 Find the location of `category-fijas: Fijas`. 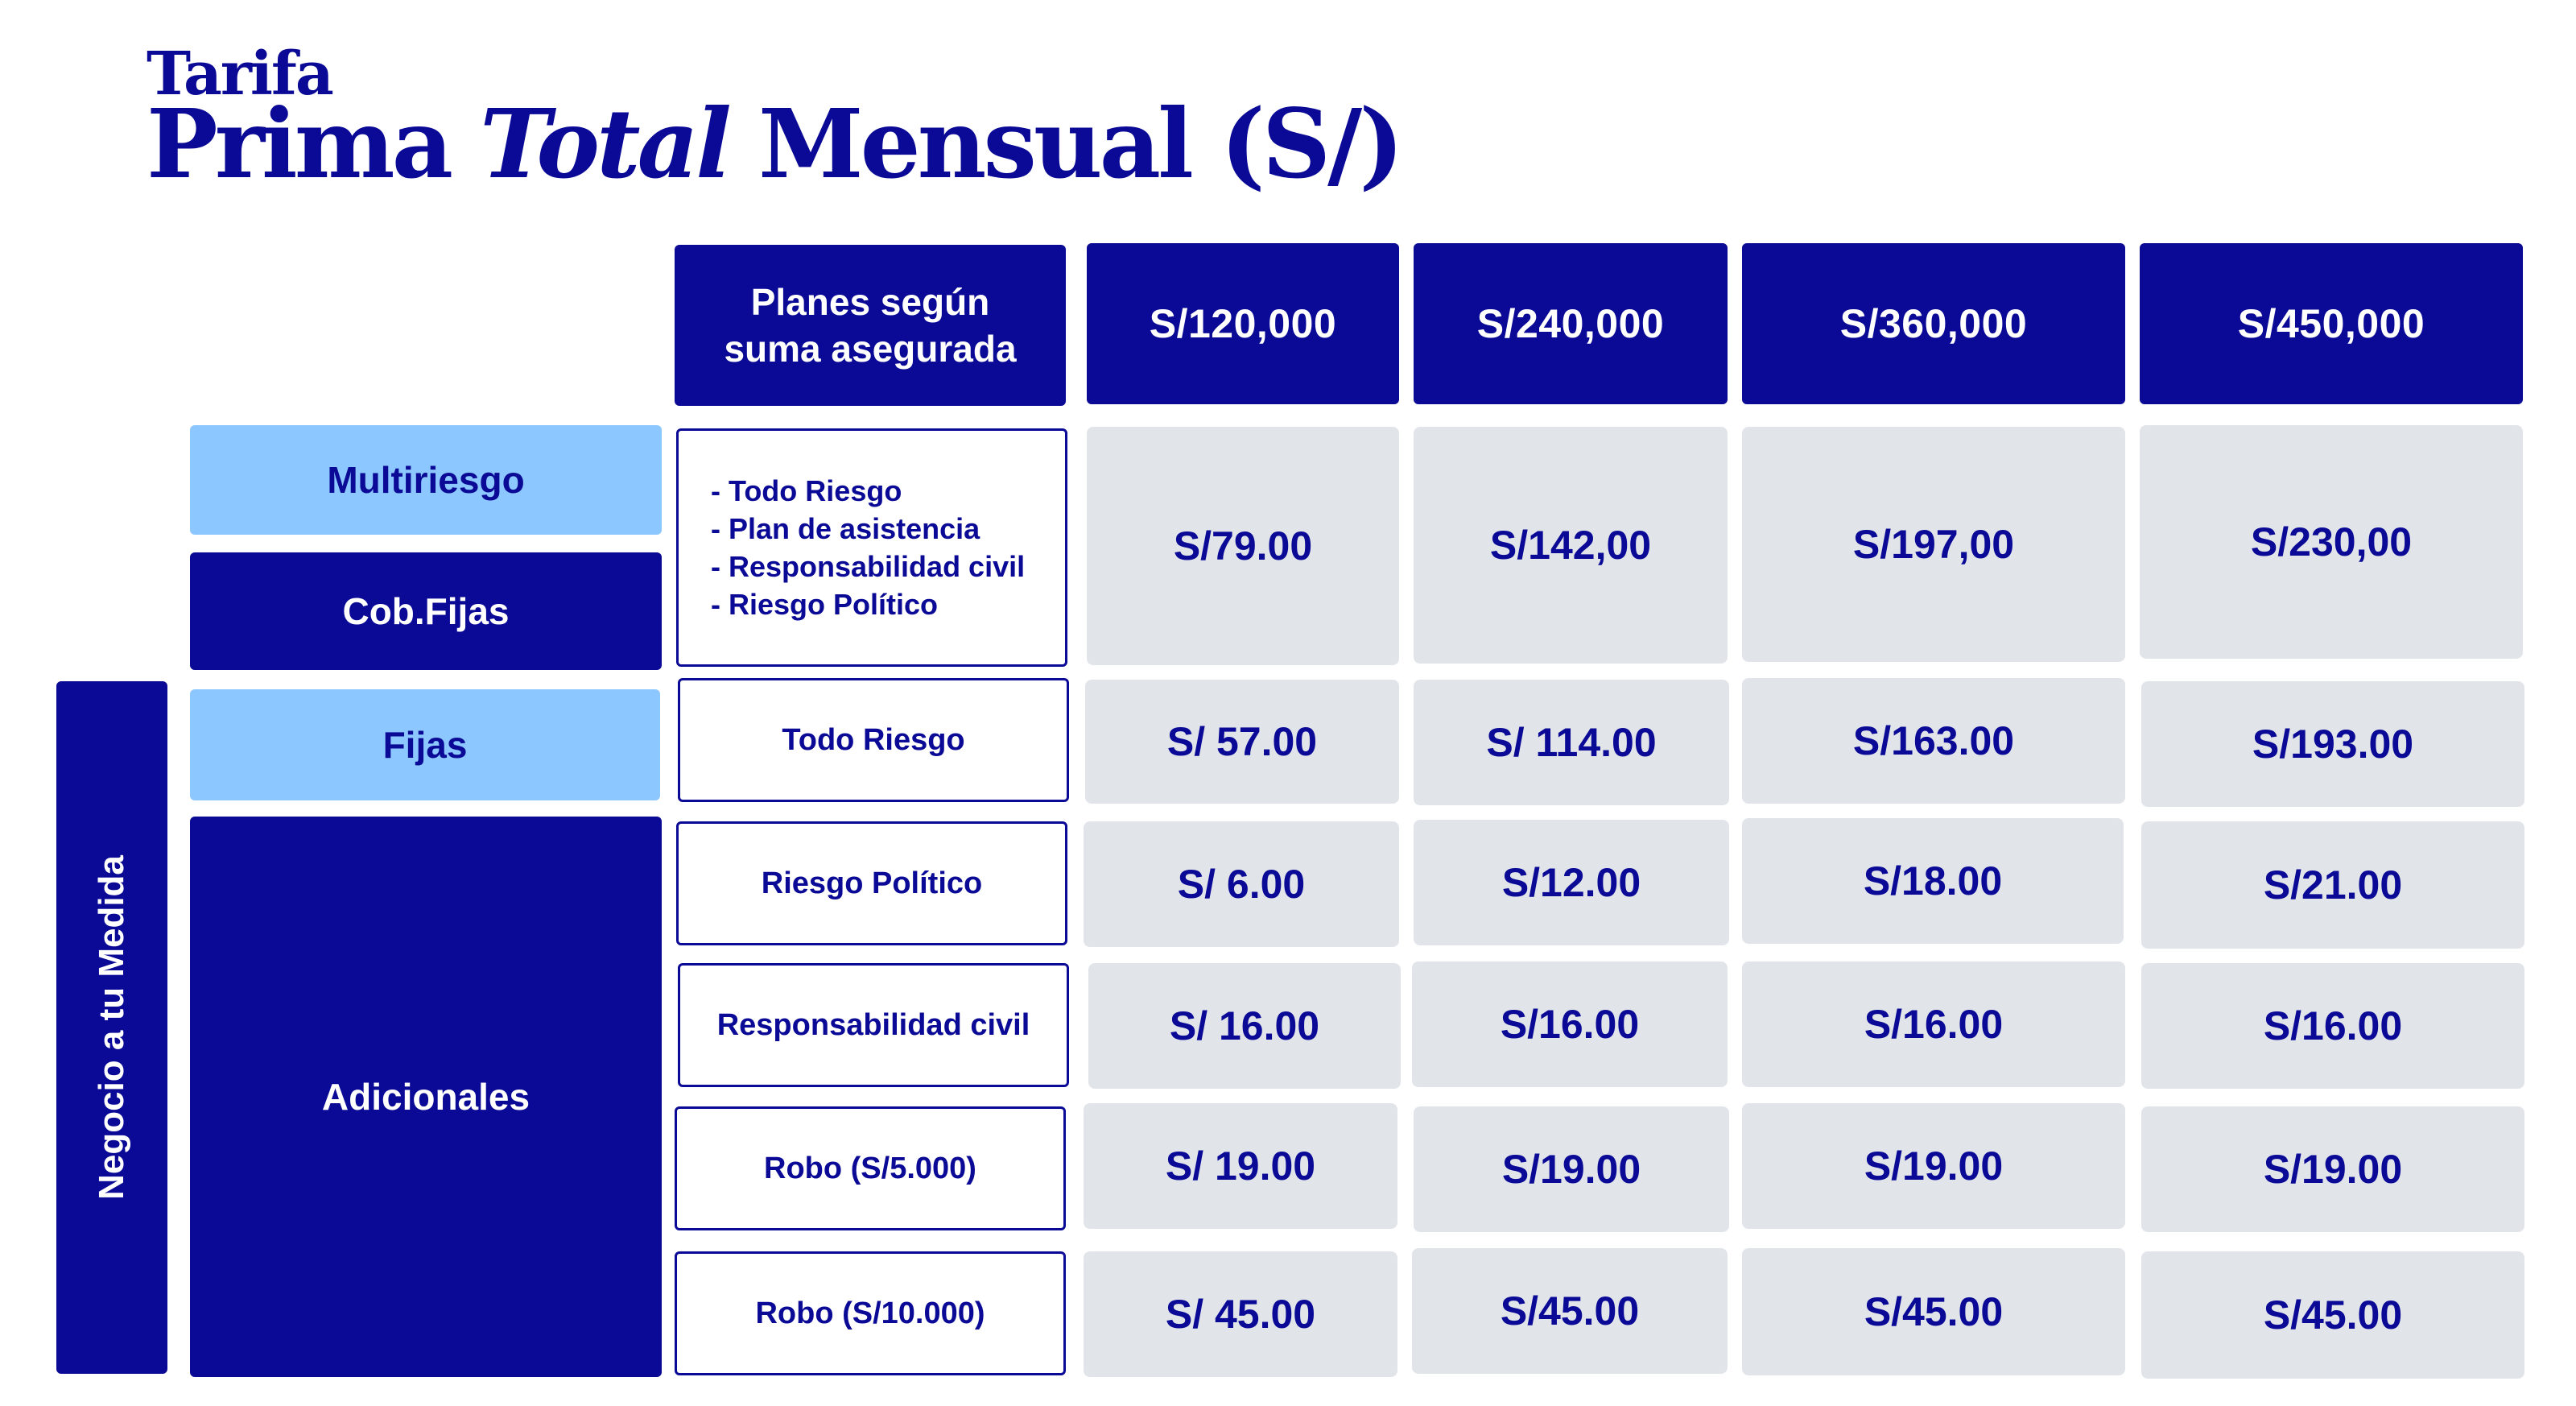

category-fijas: Fijas is located at coordinates (425, 745).